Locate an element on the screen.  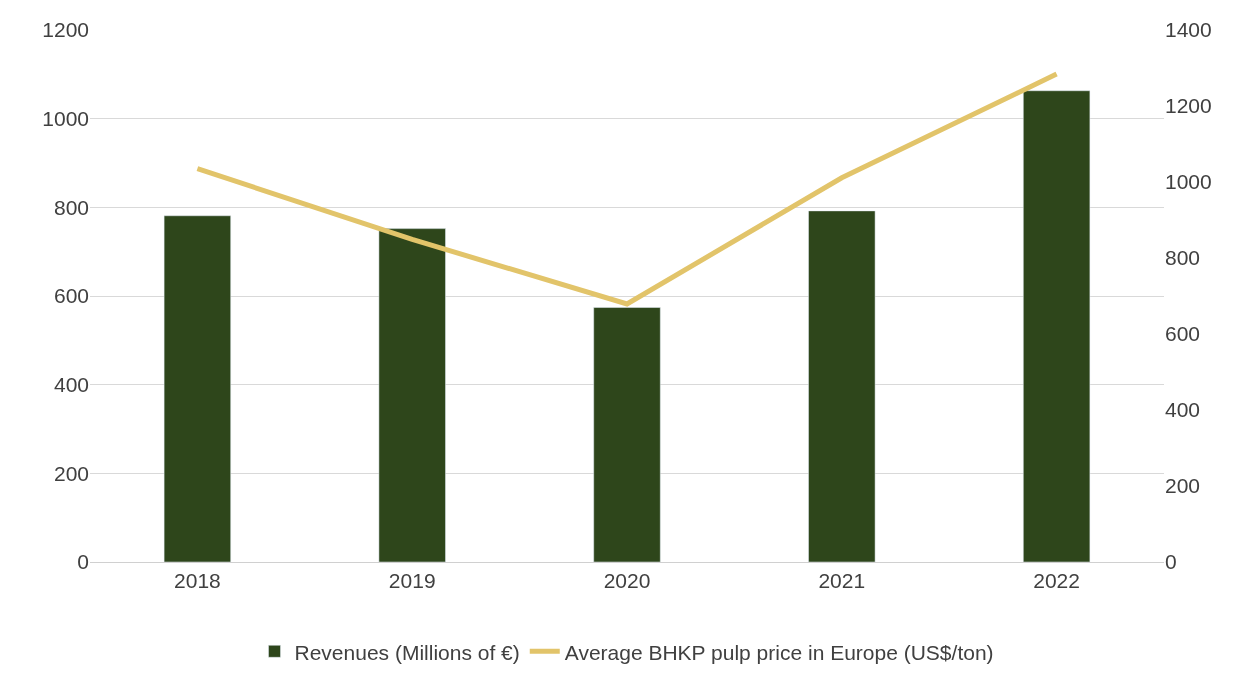
y2-tick-label: 1200 is located at coordinates (1188, 106).